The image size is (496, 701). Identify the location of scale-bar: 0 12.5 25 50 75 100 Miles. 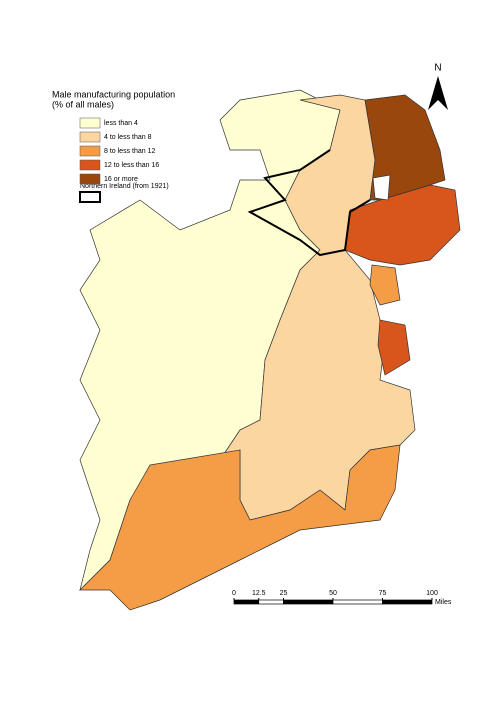
(342, 598).